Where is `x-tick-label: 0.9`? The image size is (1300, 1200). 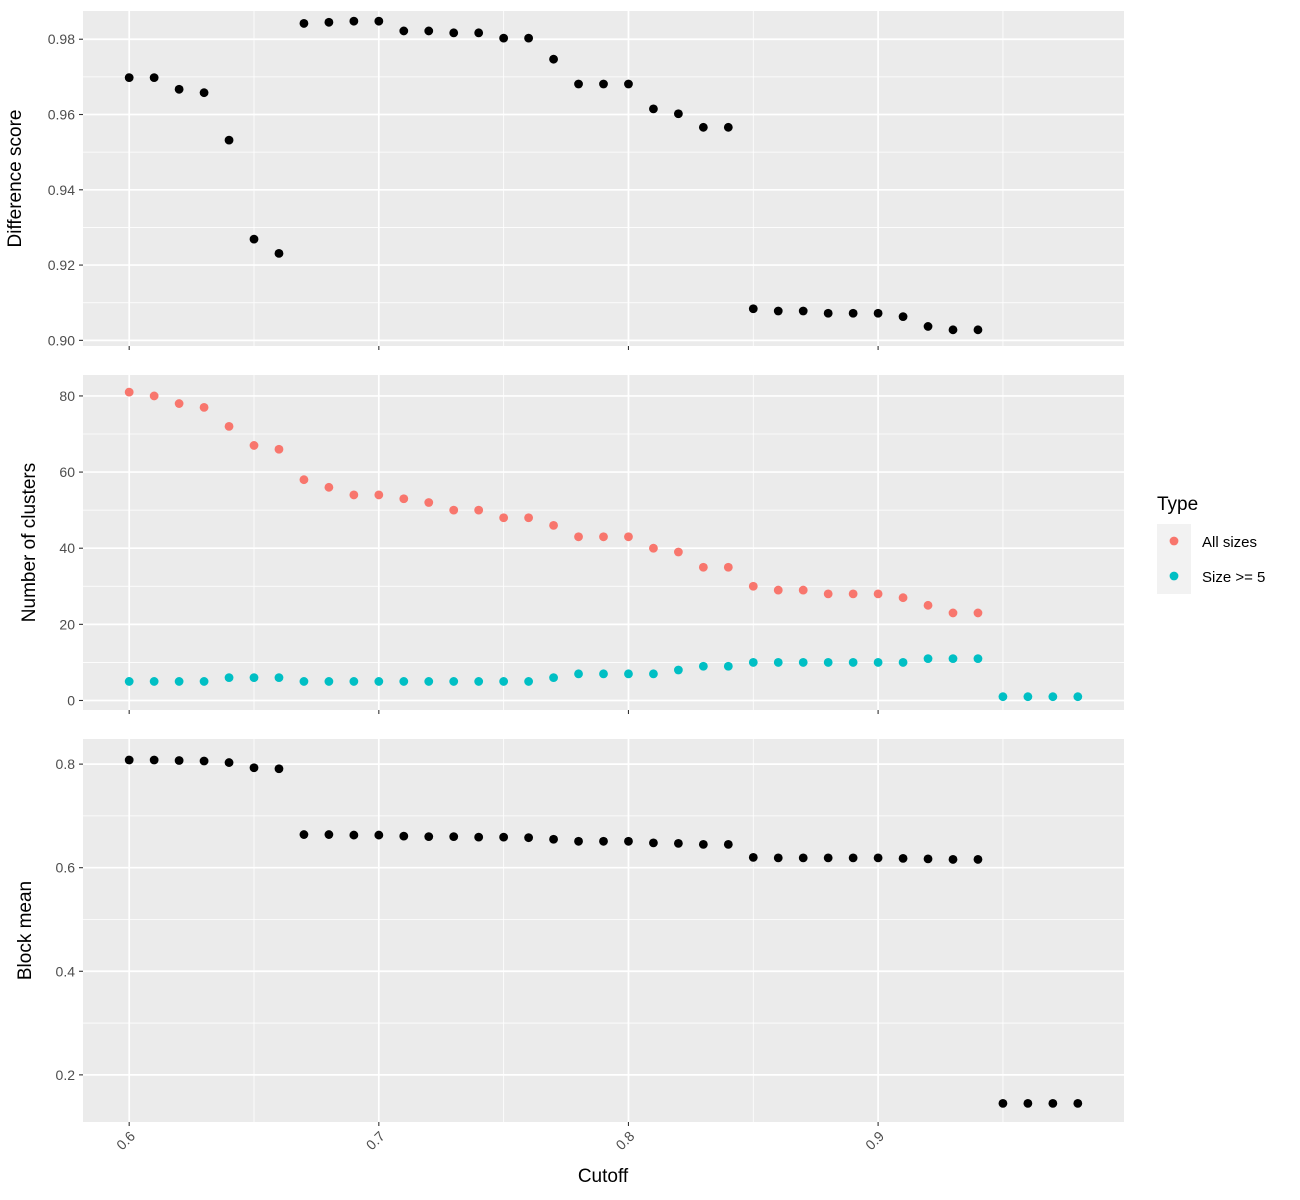
x-tick-label: 0.9 is located at coordinates (874, 1140).